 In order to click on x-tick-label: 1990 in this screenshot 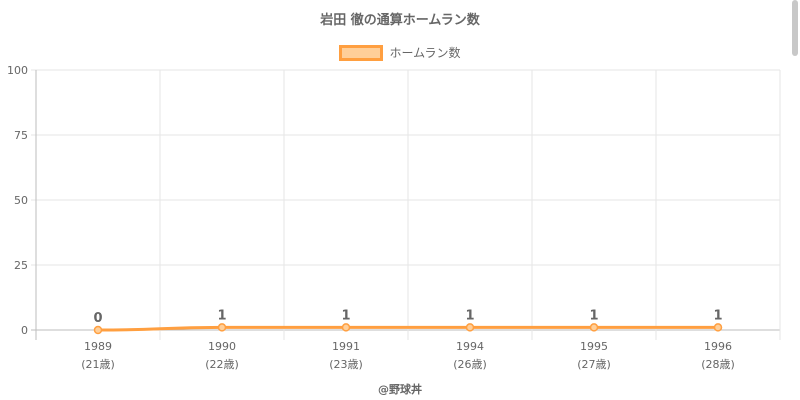, I will do `click(222, 346)`.